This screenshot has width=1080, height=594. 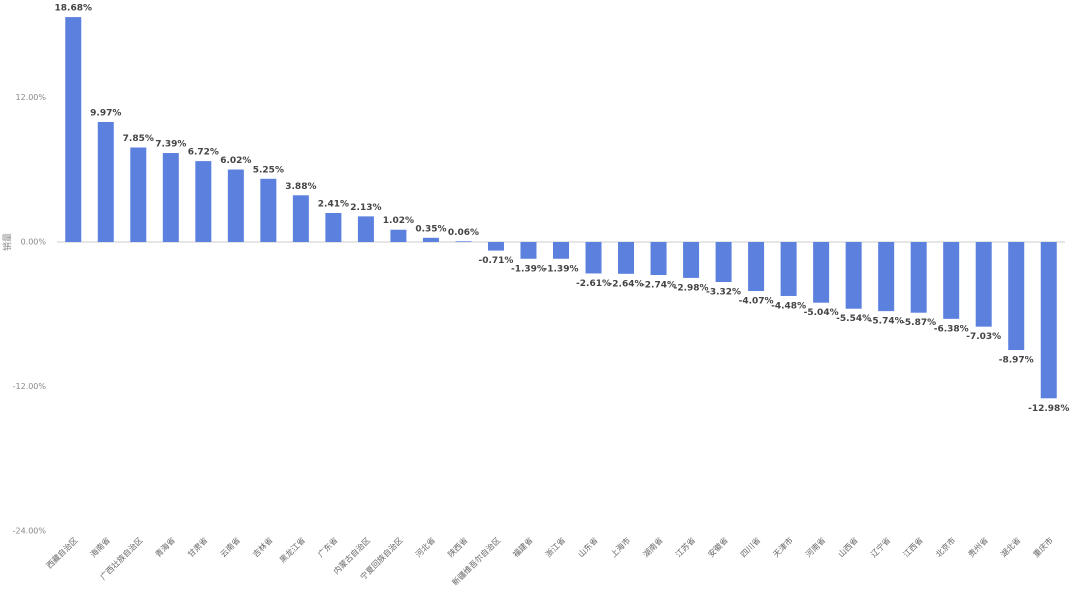 I want to click on x-tick-label: 浙江省, so click(x=555, y=547).